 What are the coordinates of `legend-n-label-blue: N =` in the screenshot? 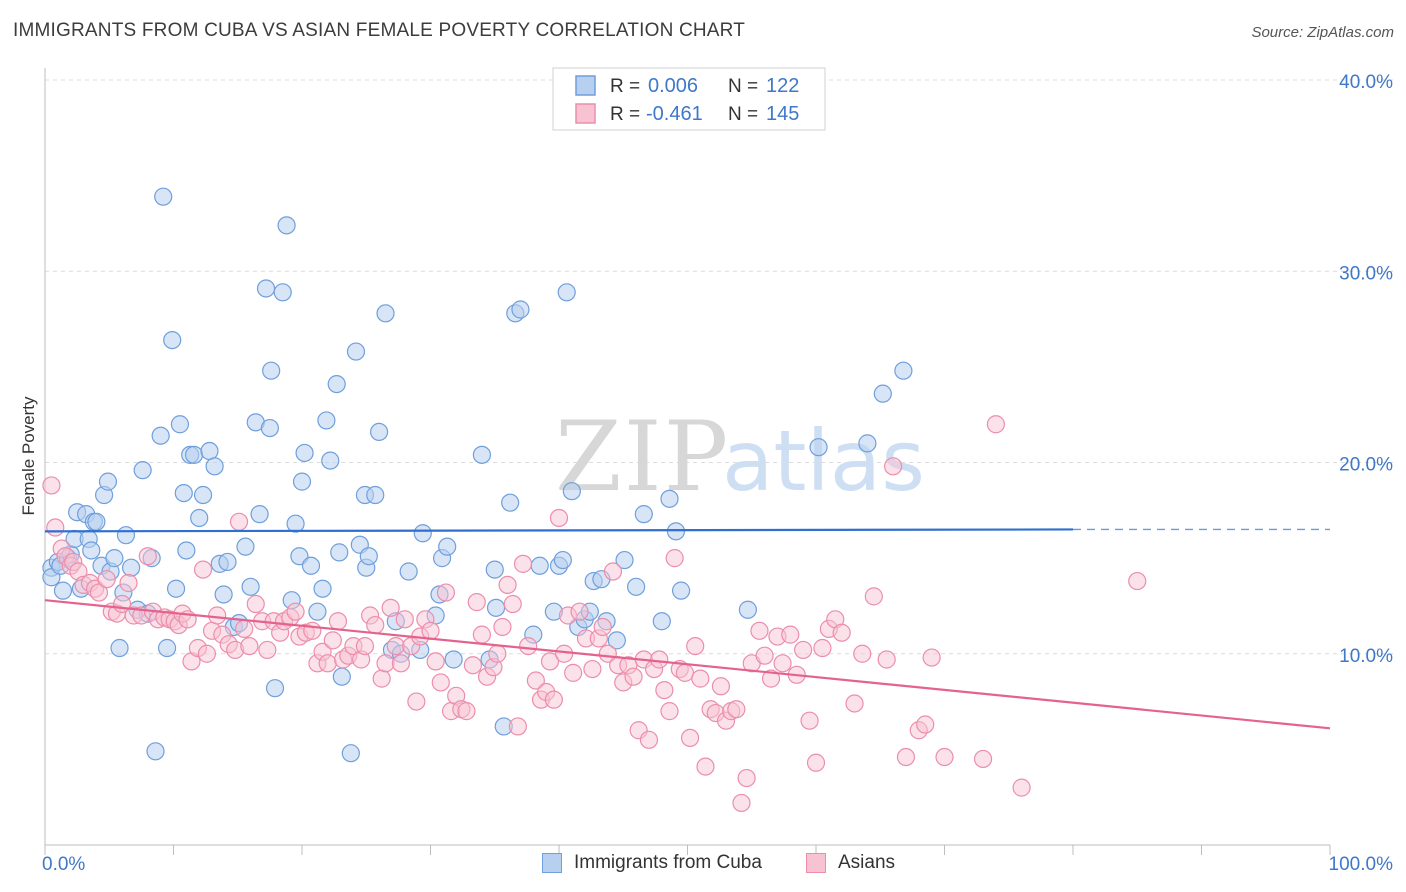 It's located at (745, 86).